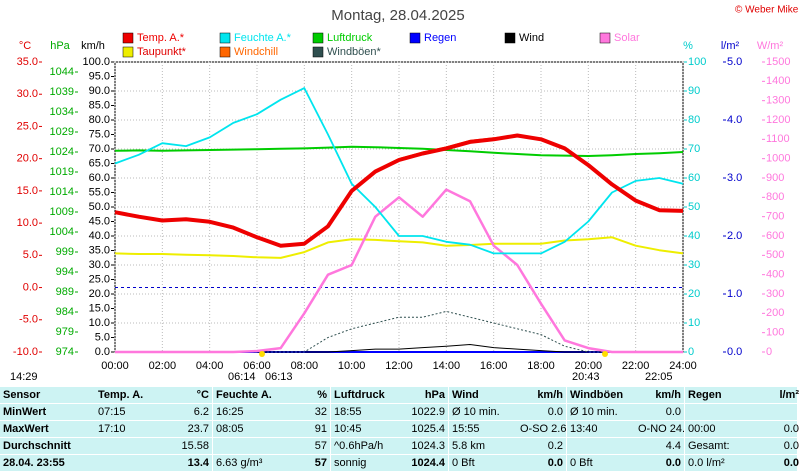 The width and height of the screenshot is (810, 472). I want to click on y-tick-label: 1029, so click(62, 132).